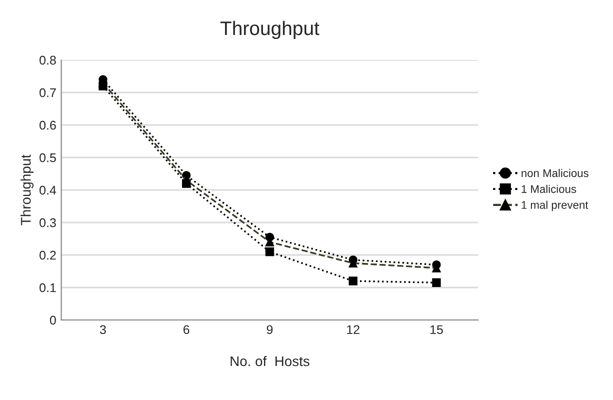  I want to click on y-tick-label: 0.8, so click(48, 60).